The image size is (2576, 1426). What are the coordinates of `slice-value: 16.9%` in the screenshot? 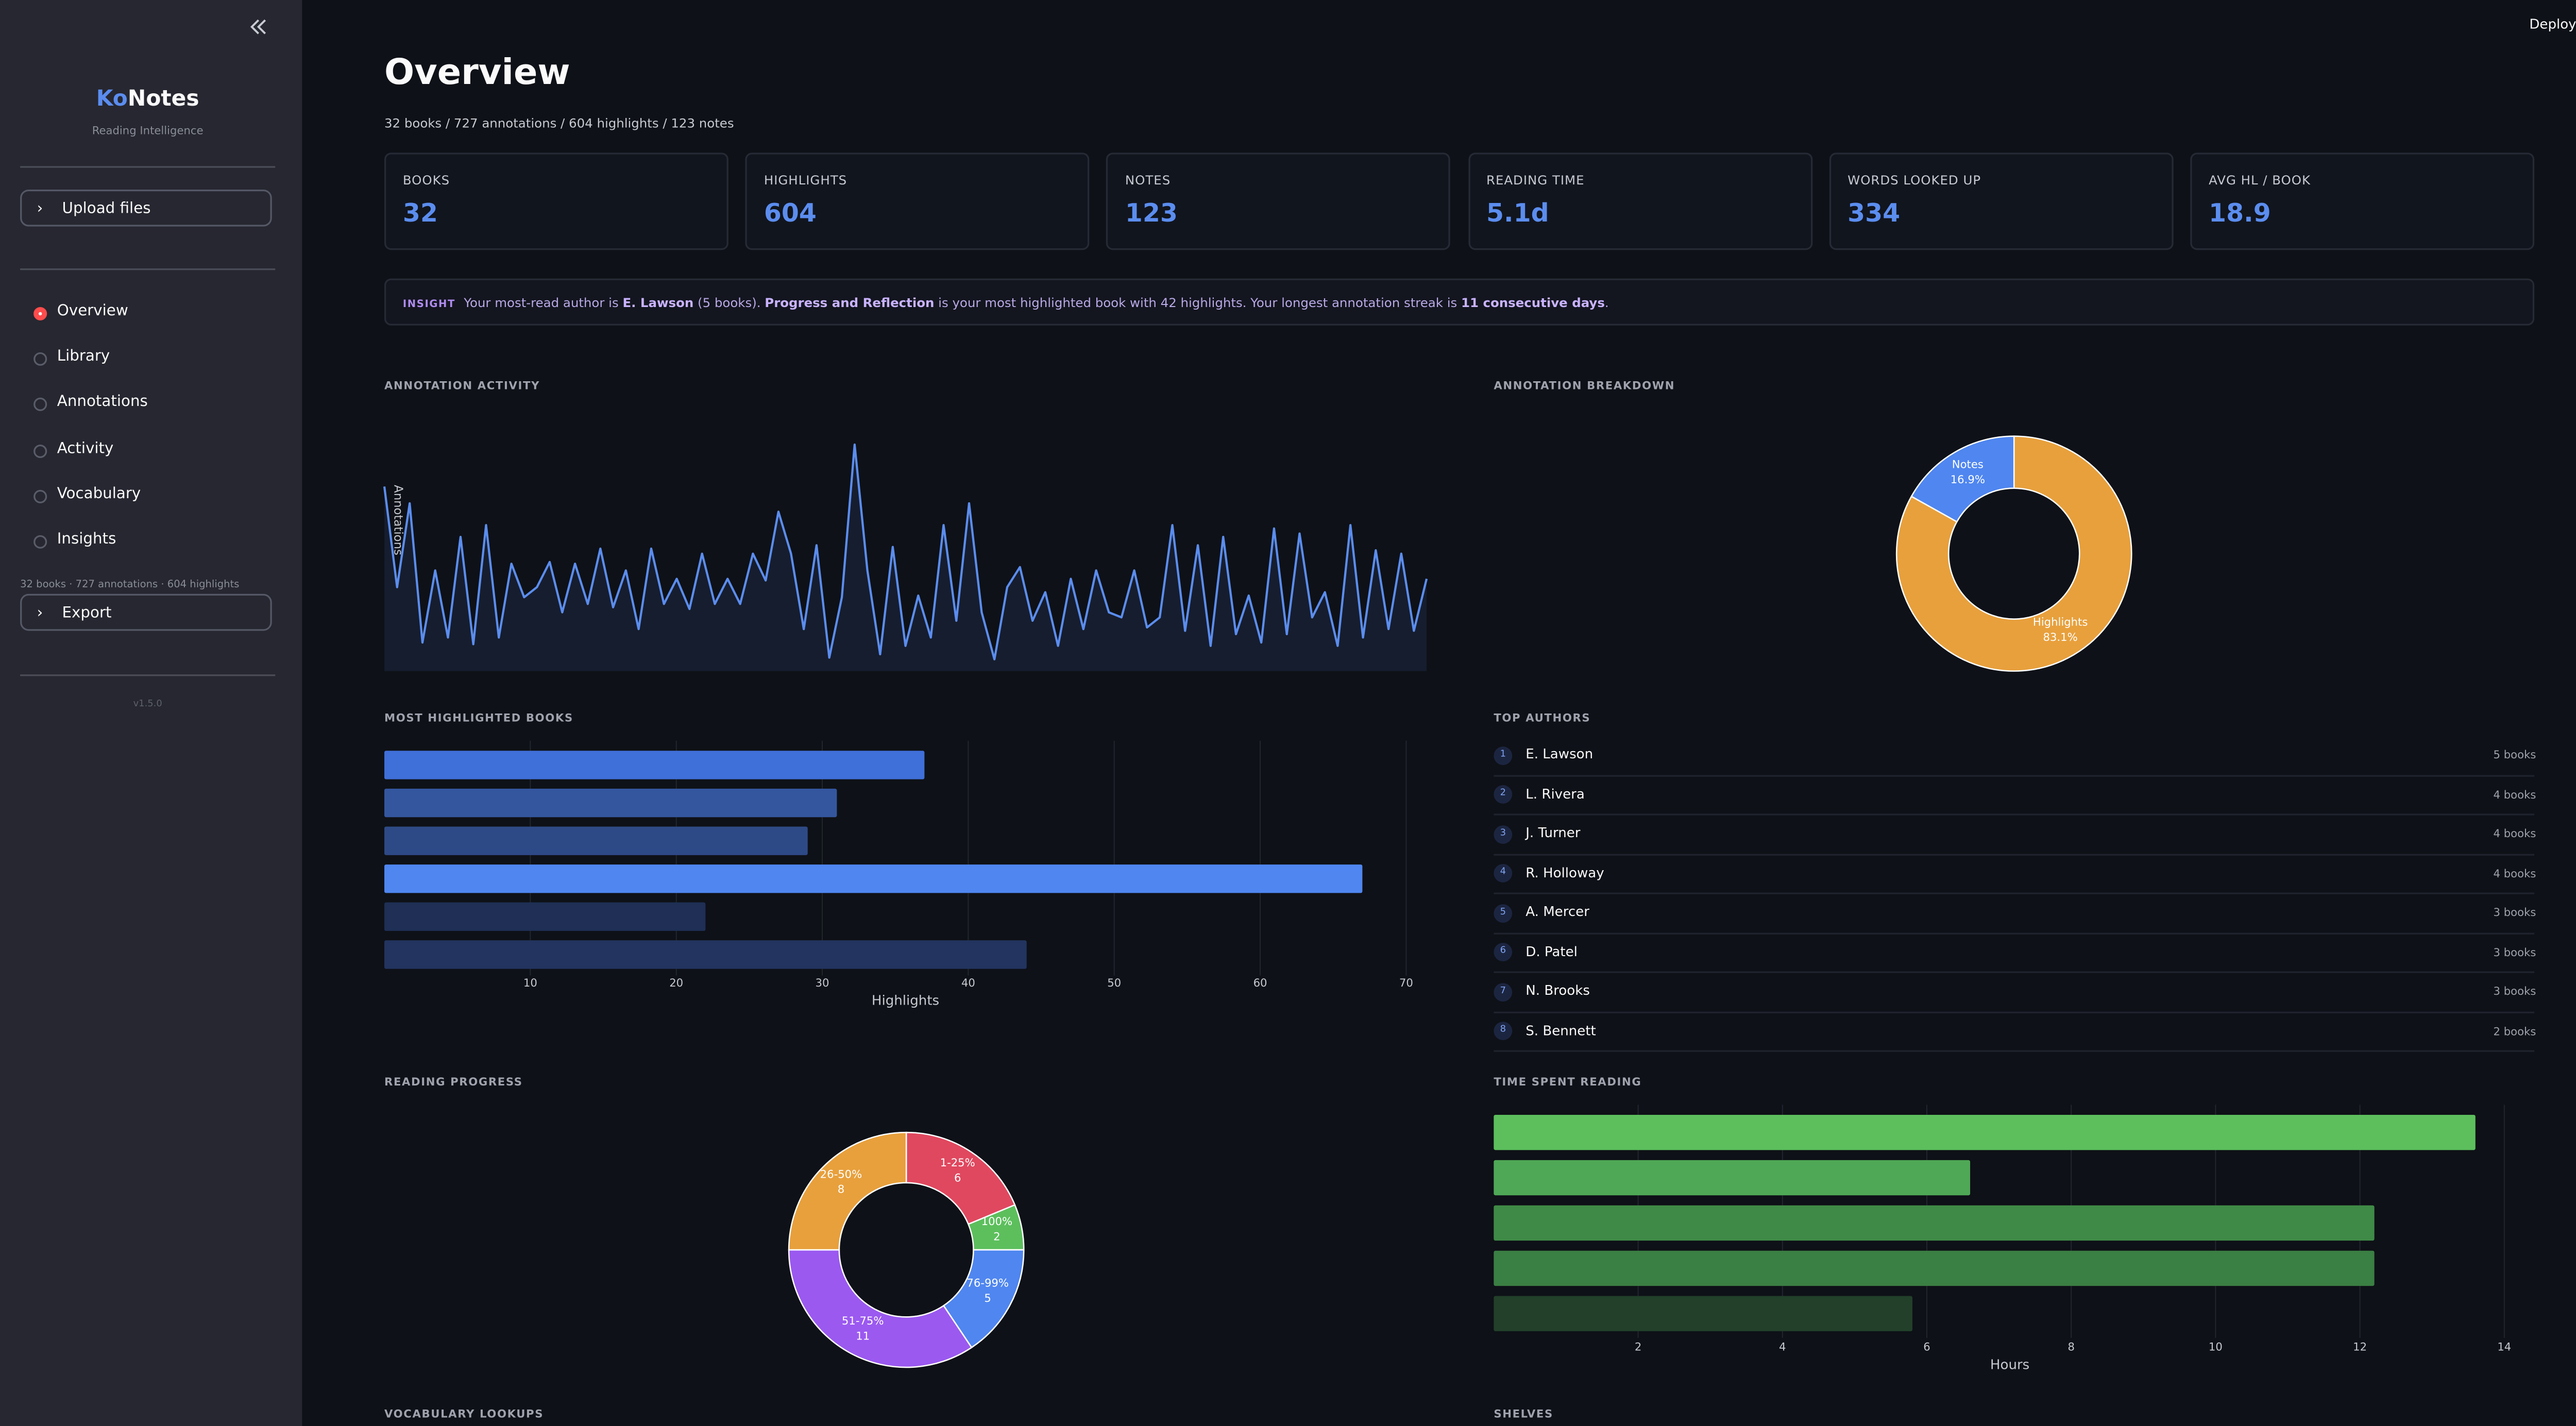 It's located at (1968, 479).